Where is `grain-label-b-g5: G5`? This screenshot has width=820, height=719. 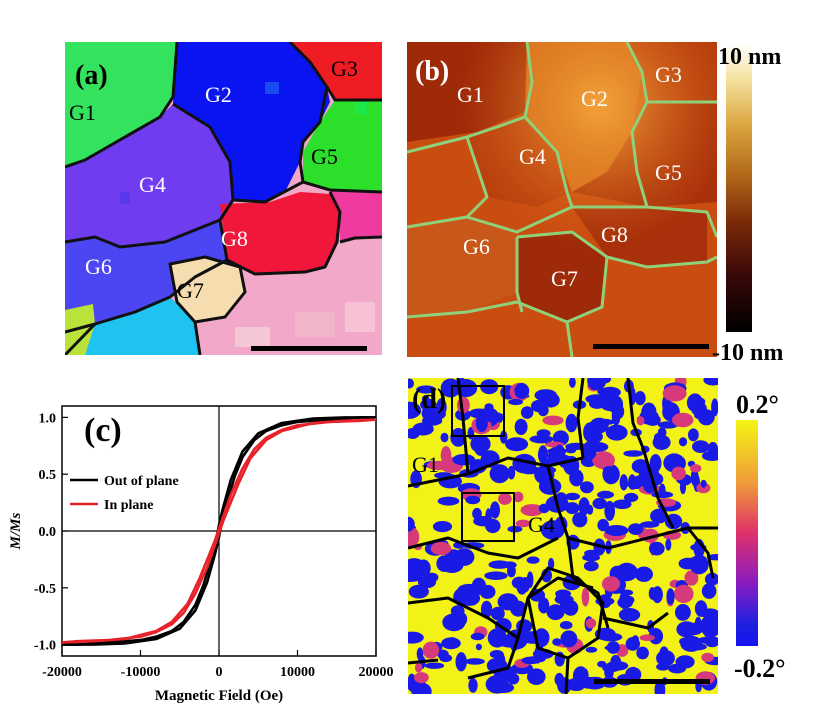
grain-label-b-g5: G5 is located at coordinates (668, 172).